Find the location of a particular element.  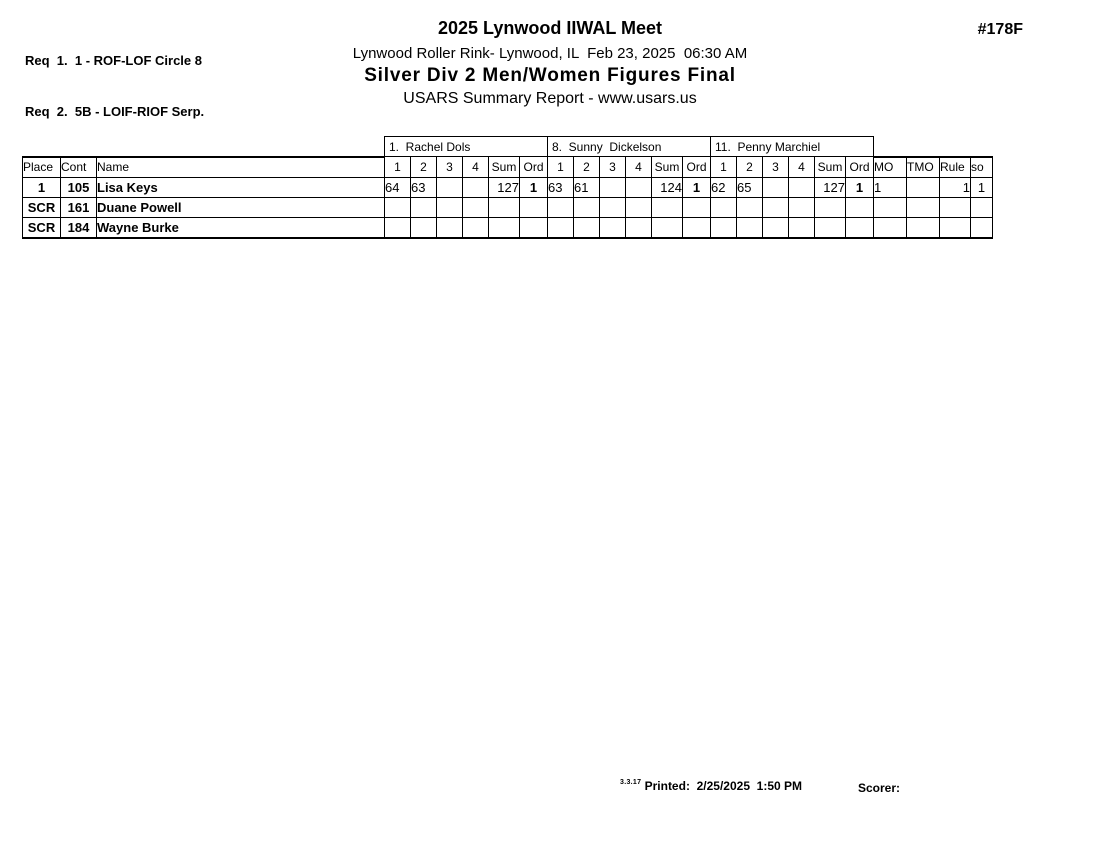

col-header-so: so is located at coordinates (981, 167).